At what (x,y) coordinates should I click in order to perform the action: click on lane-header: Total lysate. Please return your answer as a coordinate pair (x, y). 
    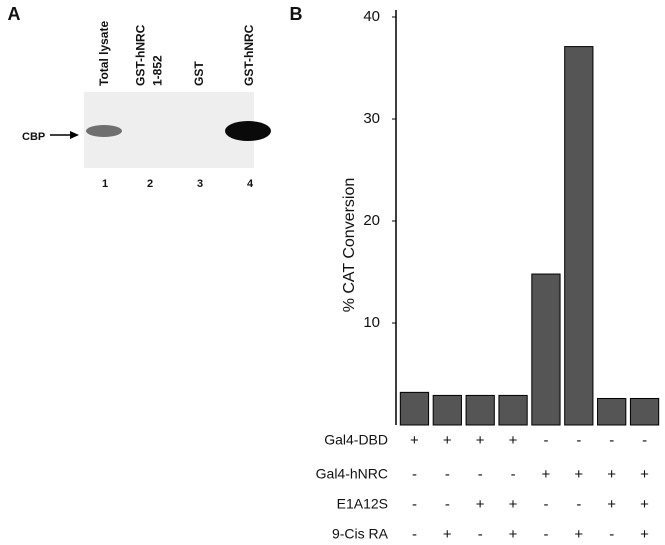
    Looking at the image, I should click on (104, 53).